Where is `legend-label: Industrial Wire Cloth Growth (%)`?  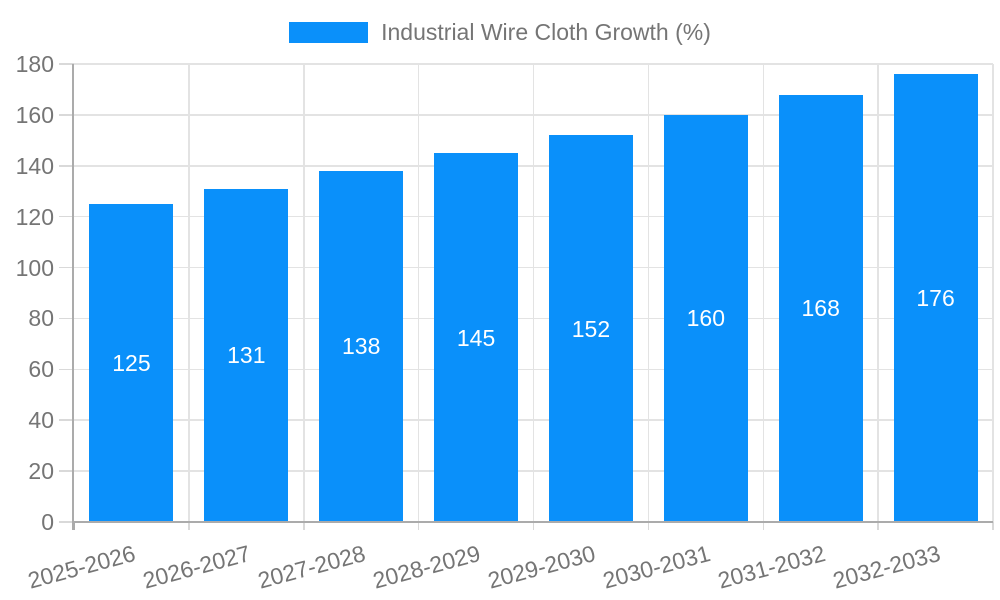
legend-label: Industrial Wire Cloth Growth (%) is located at coordinates (546, 32).